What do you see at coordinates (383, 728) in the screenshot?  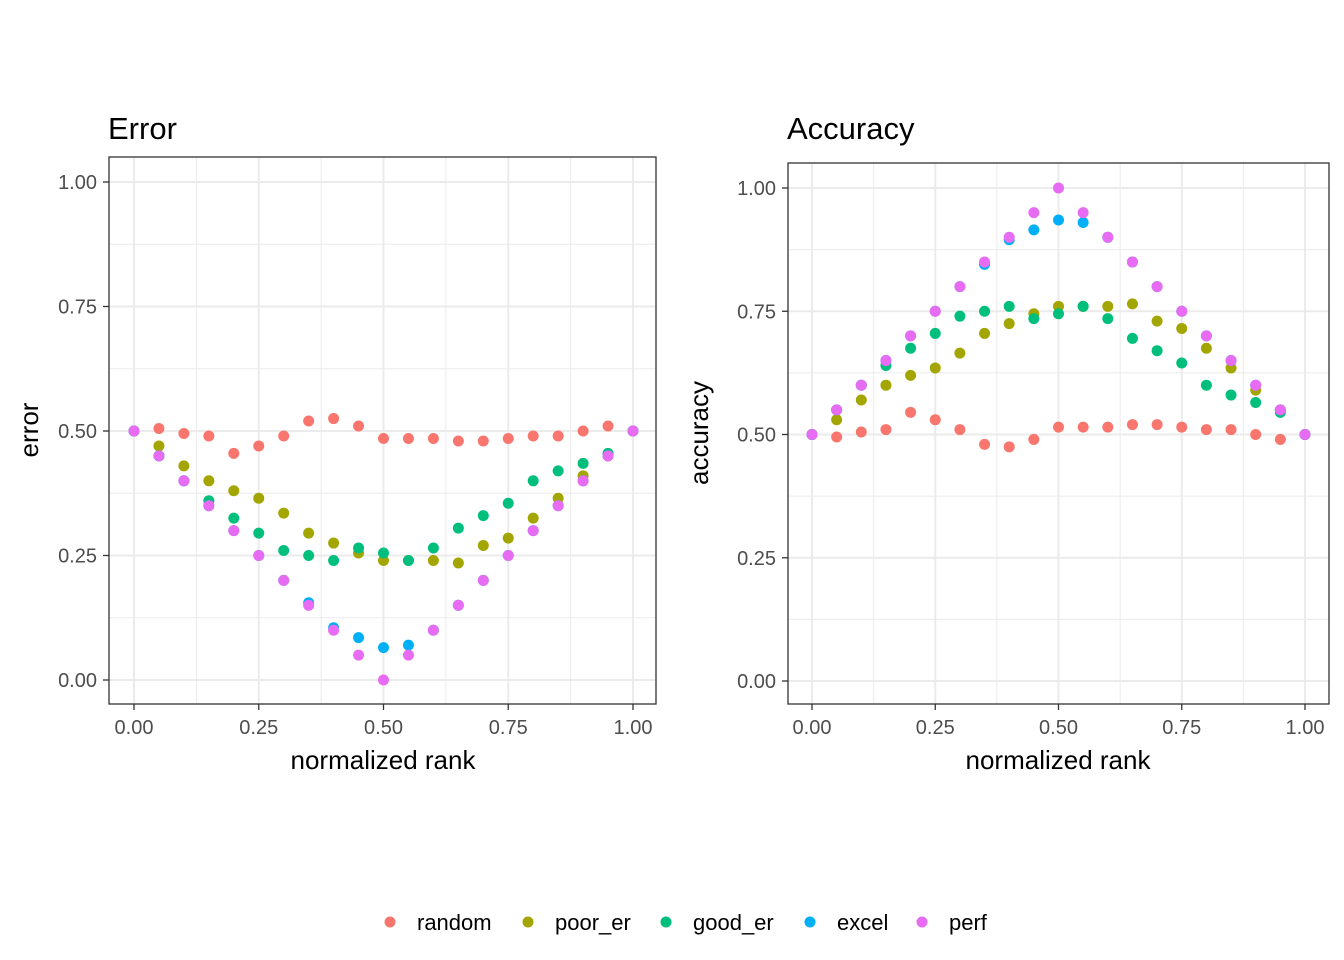 I see `error-x-tick-label: 0.50` at bounding box center [383, 728].